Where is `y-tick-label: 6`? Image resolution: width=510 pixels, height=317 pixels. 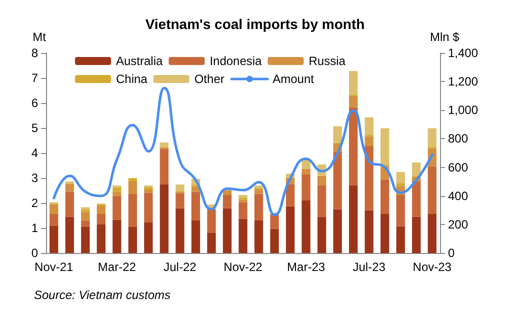
y-tick-label: 6 is located at coordinates (34, 103).